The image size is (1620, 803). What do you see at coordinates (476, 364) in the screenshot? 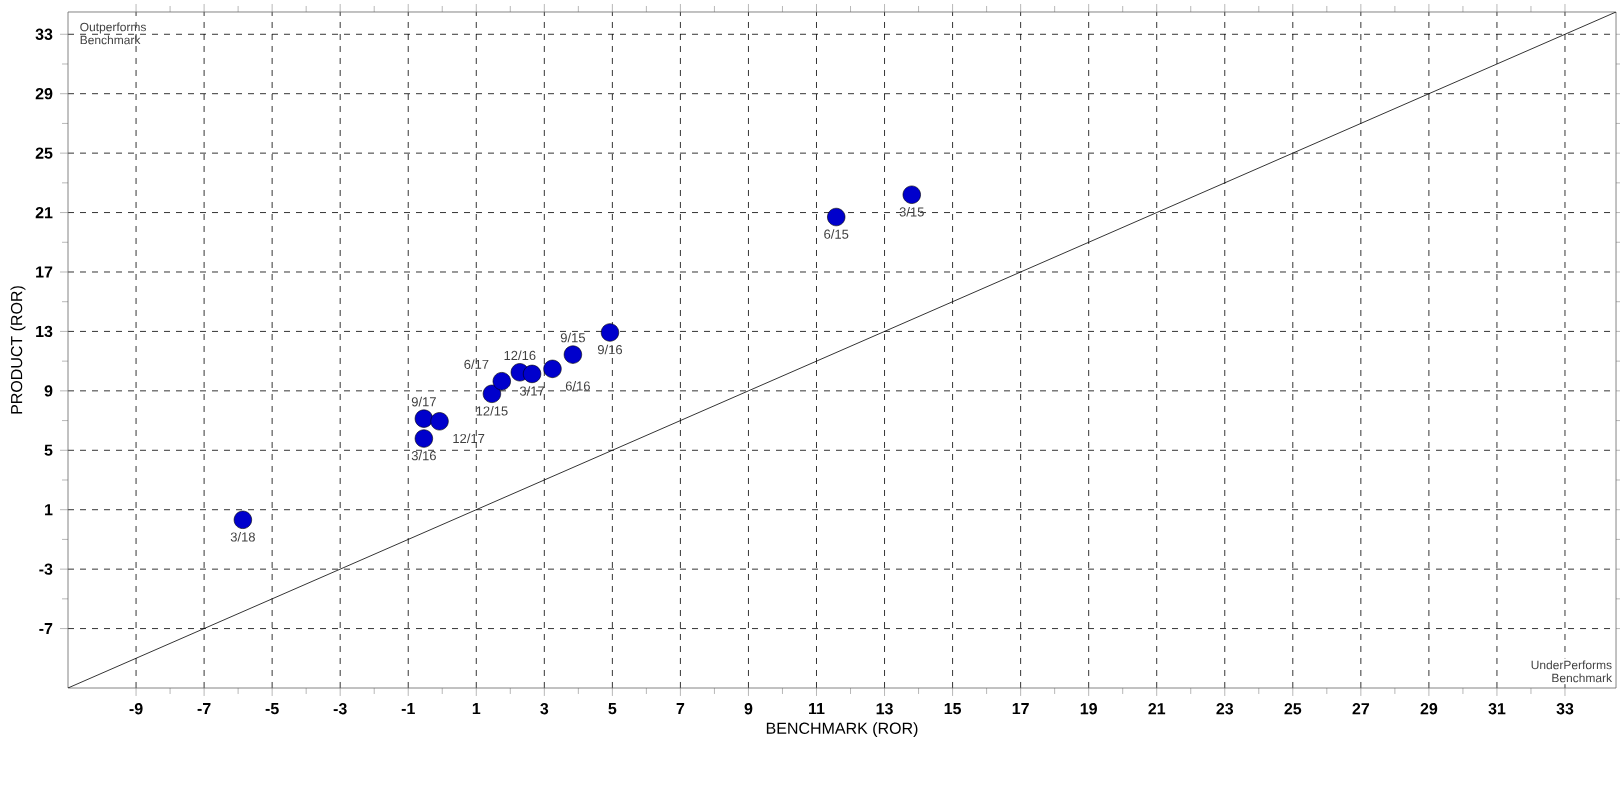
I see `annotation: 6/17` at bounding box center [476, 364].